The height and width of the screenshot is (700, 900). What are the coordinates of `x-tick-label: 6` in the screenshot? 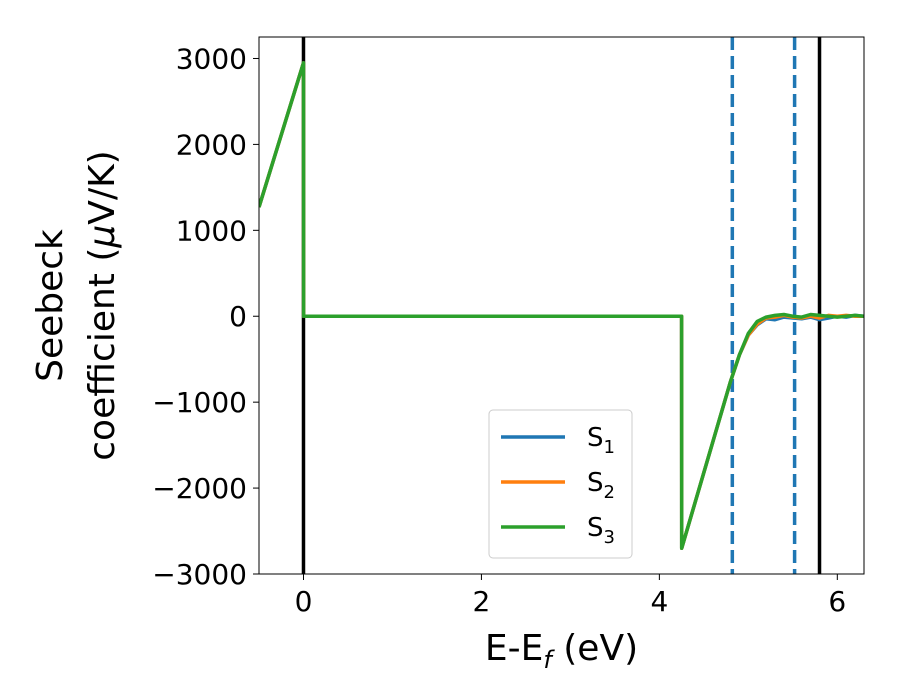 It's located at (837, 601).